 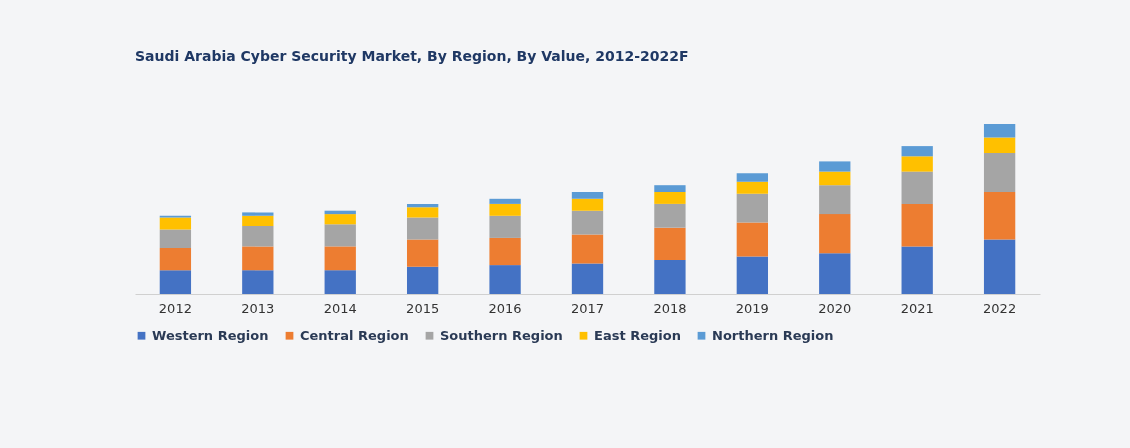 I want to click on x-tick-label: 2018, so click(x=670, y=308).